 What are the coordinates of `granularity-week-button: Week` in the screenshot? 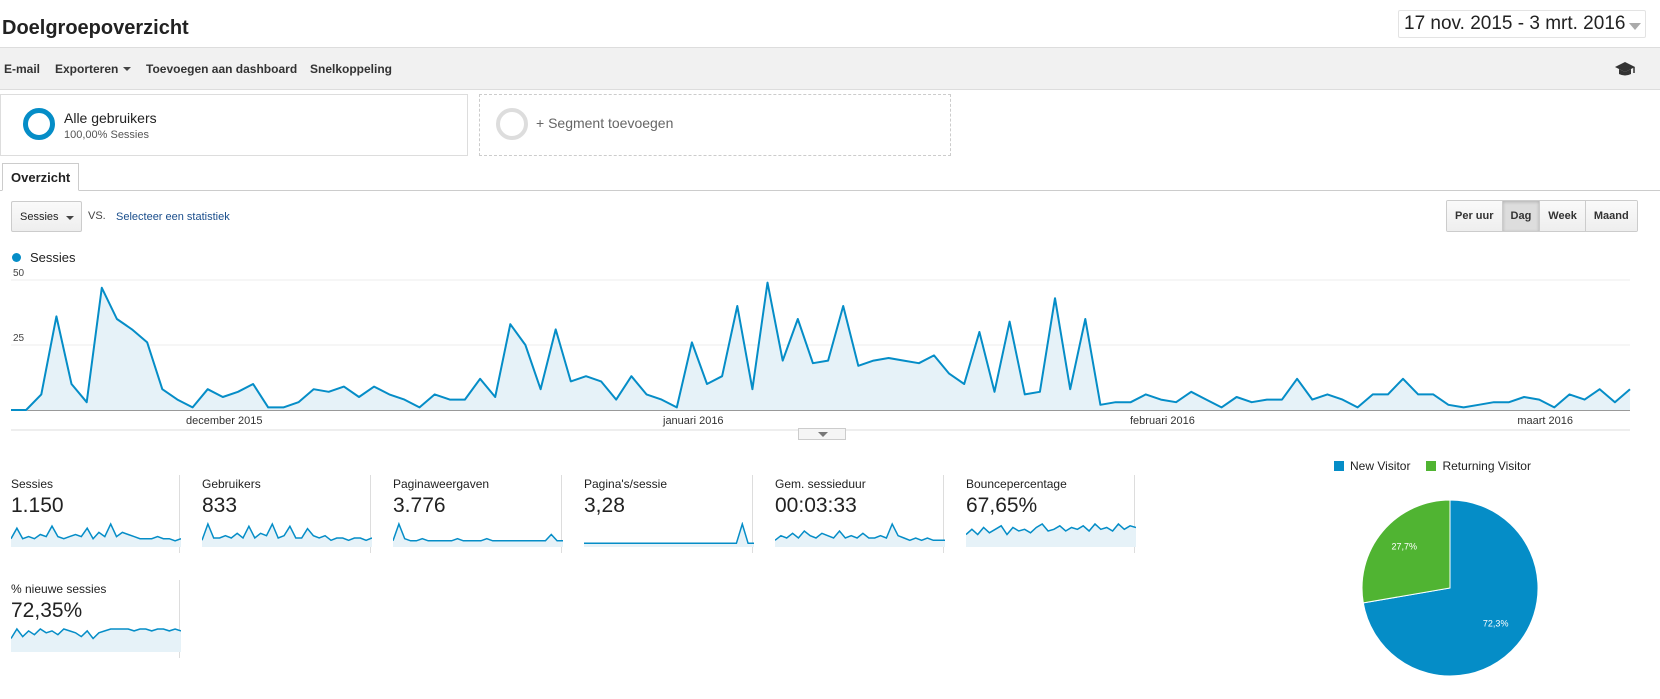 It's located at (1562, 216).